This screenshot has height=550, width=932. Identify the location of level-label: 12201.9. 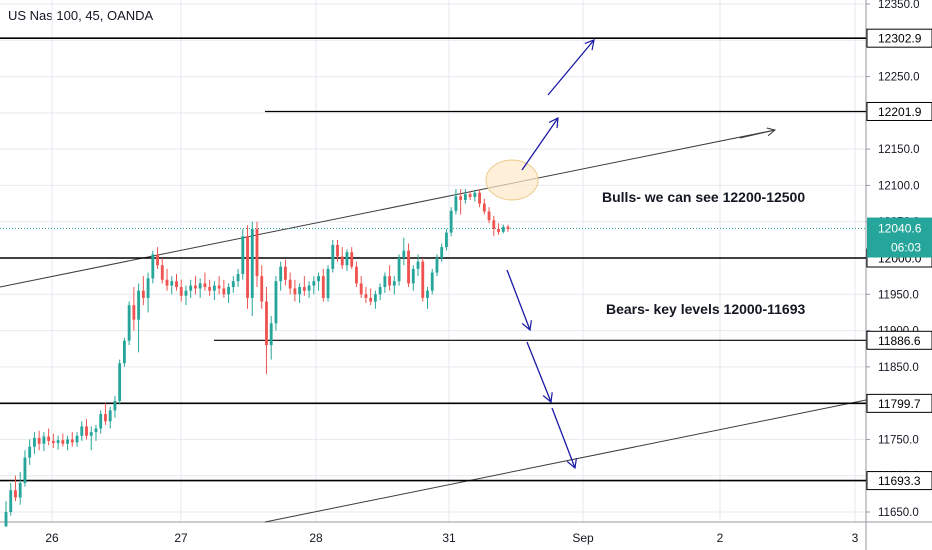
(900, 112).